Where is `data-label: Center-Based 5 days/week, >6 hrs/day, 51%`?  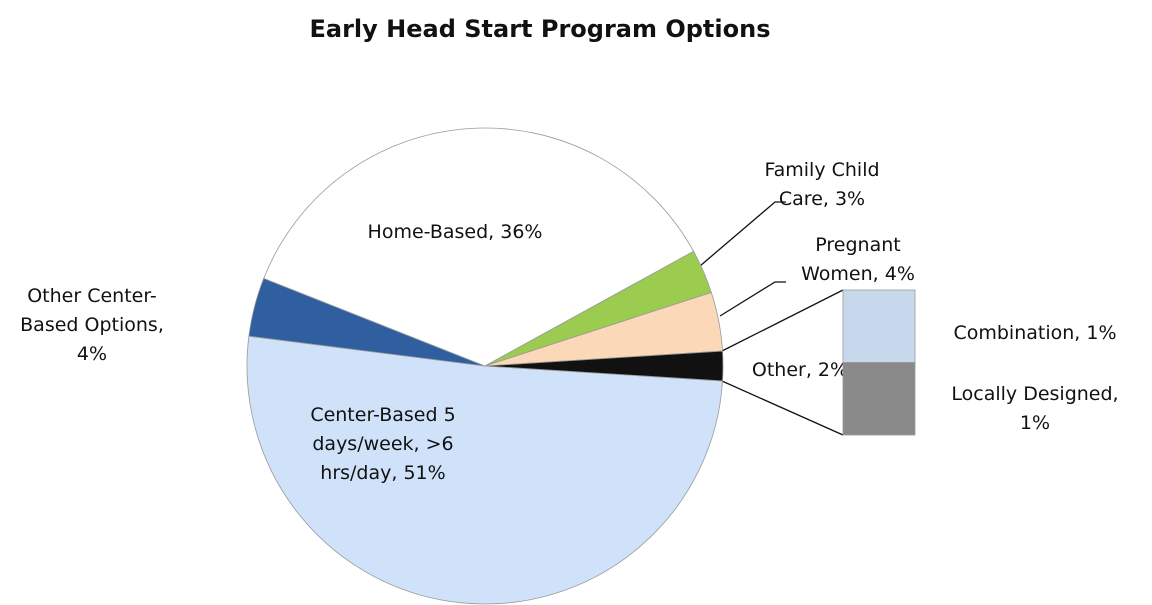 data-label: Center-Based 5 days/week, >6 hrs/day, 51% is located at coordinates (382, 444).